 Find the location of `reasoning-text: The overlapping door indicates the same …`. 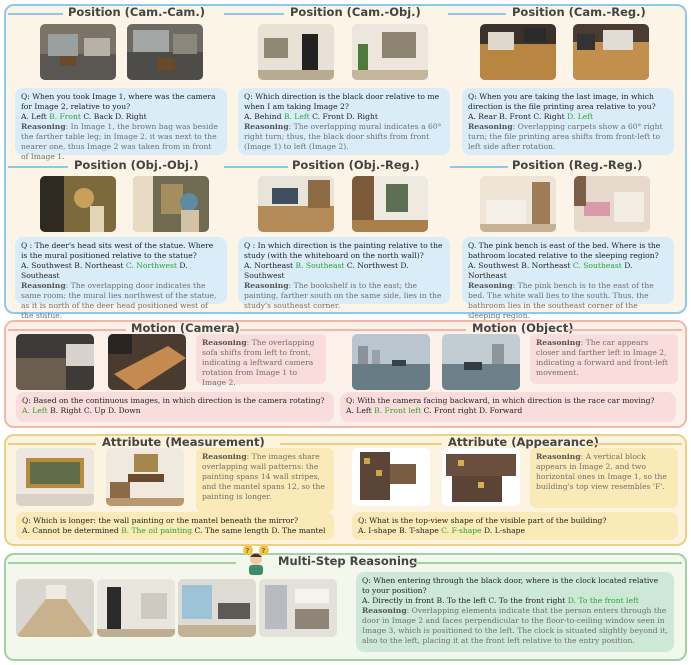

reasoning-text: The overlapping door indicates the same … is located at coordinates (119, 301).